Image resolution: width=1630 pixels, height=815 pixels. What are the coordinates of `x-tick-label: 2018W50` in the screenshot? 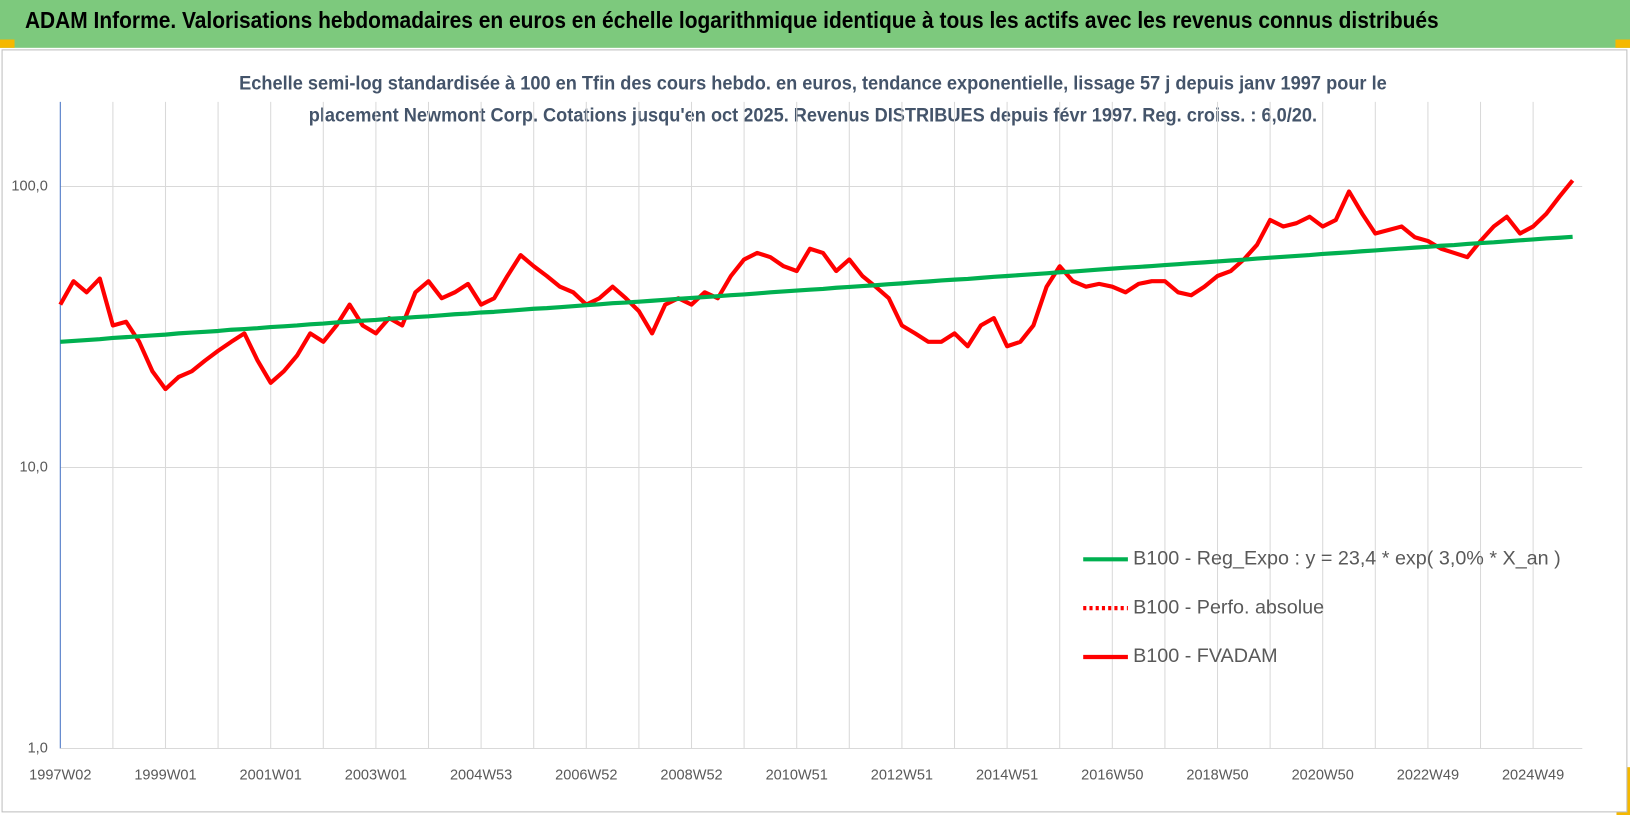 It's located at (1217, 775).